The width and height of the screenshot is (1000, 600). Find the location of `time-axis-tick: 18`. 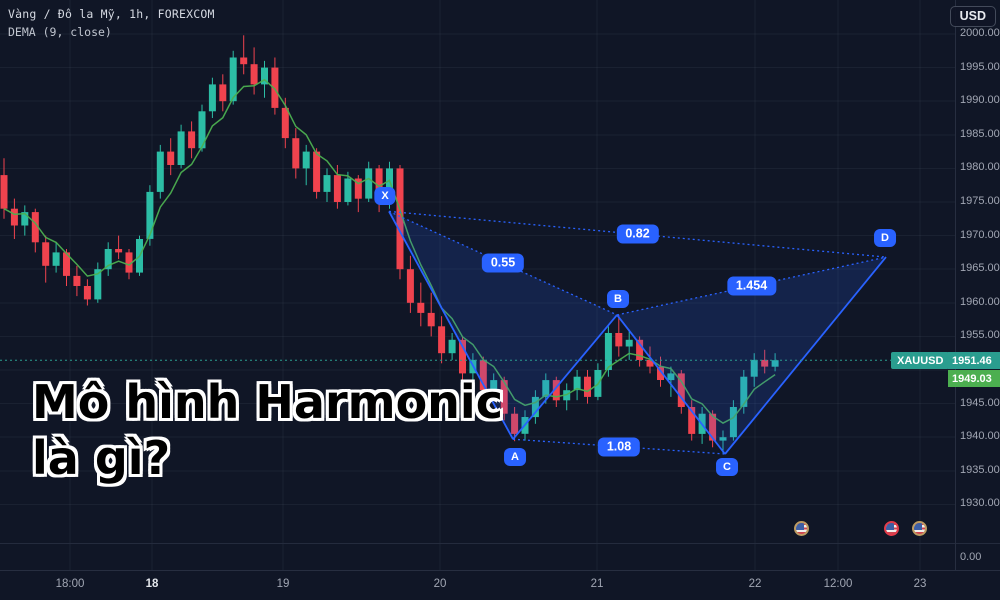

time-axis-tick: 18 is located at coordinates (152, 584).